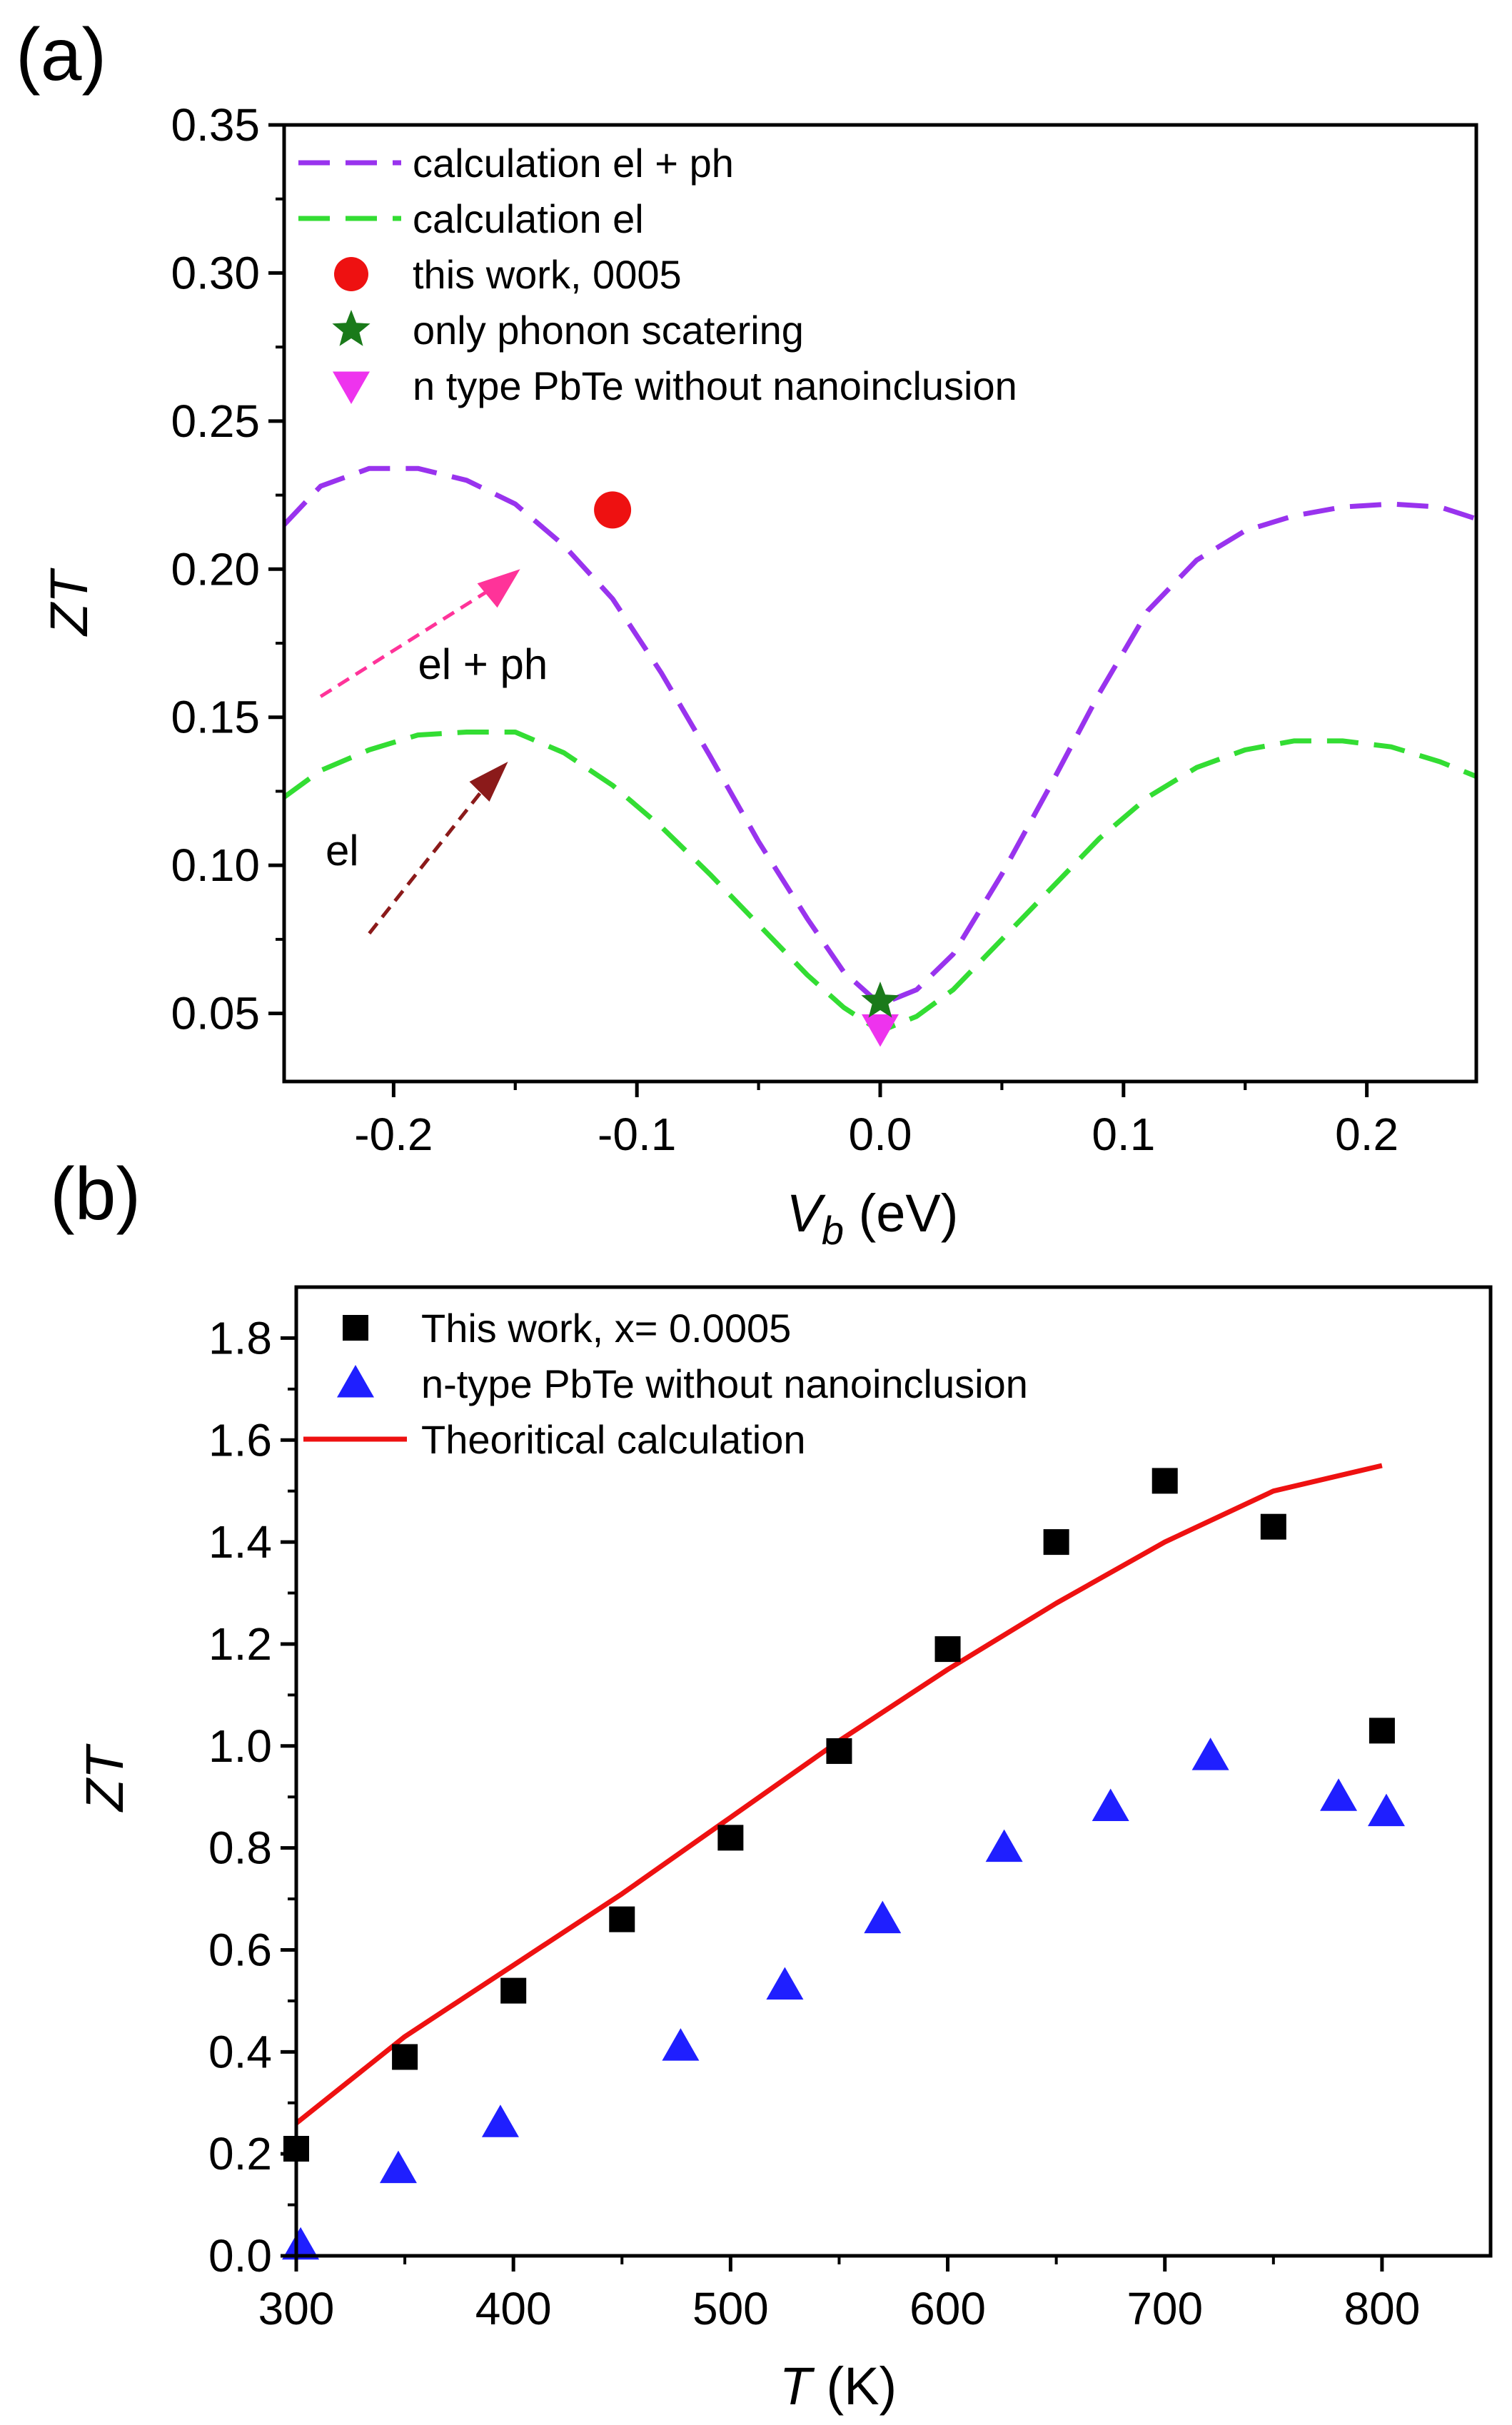 The height and width of the screenshot is (2425, 1512). I want to click on panel-b-y-axis-title: ZT, so click(104, 1778).